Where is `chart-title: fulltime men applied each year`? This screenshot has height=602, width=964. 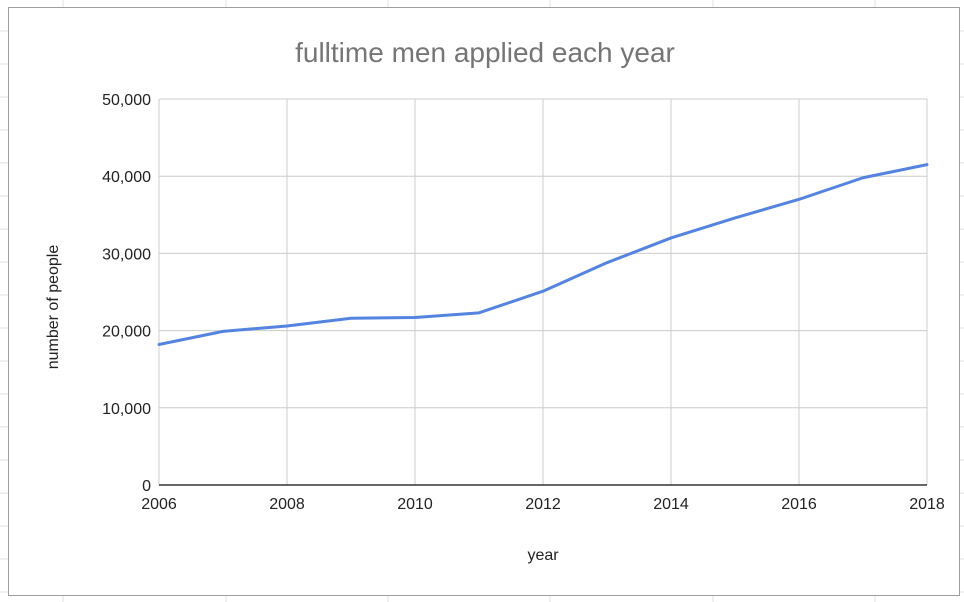
chart-title: fulltime men applied each year is located at coordinates (485, 52).